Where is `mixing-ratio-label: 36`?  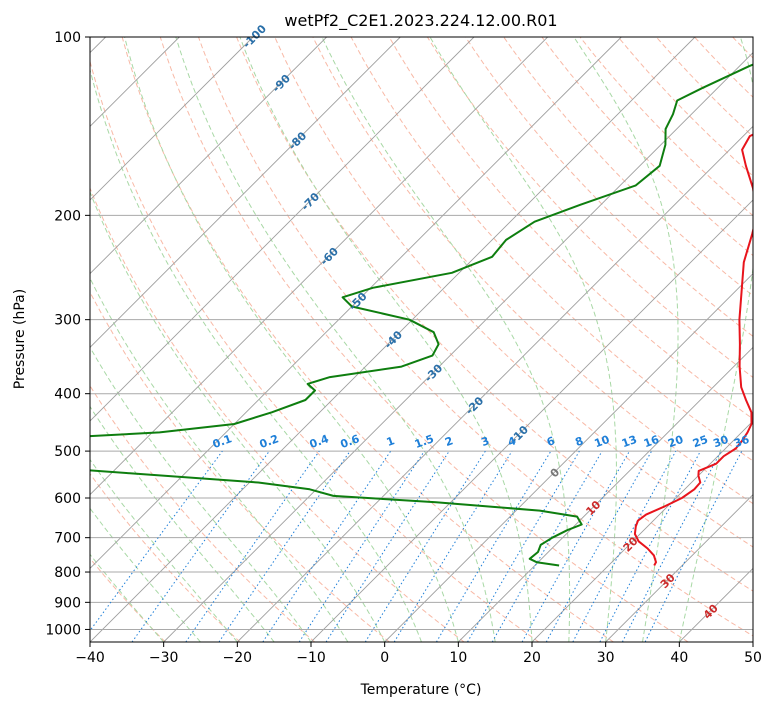 mixing-ratio-label: 36 is located at coordinates (741, 442).